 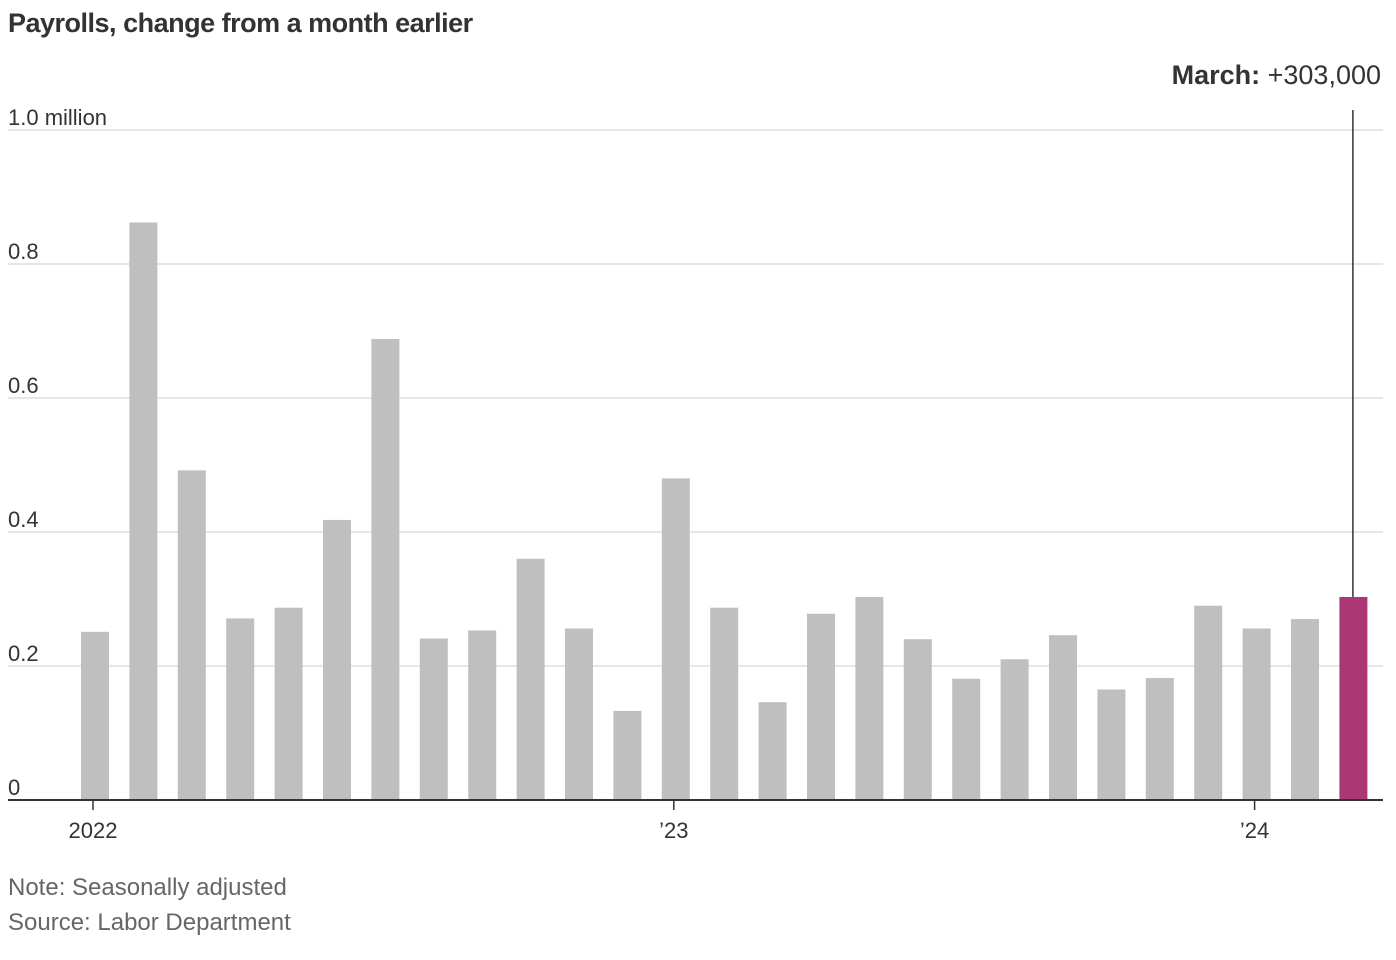 What do you see at coordinates (695, 804) in the screenshot?
I see `x-axis` at bounding box center [695, 804].